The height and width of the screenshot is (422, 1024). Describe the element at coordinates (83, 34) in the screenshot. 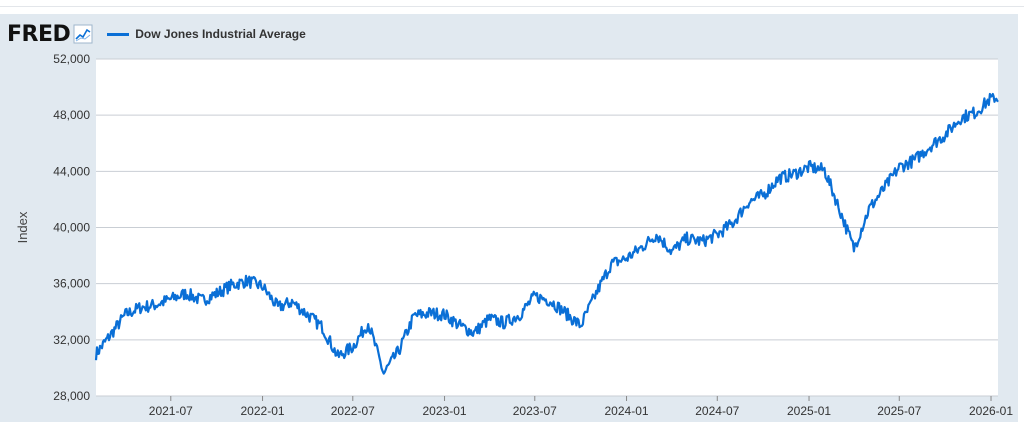

I see `fred-chart-icon` at that location.